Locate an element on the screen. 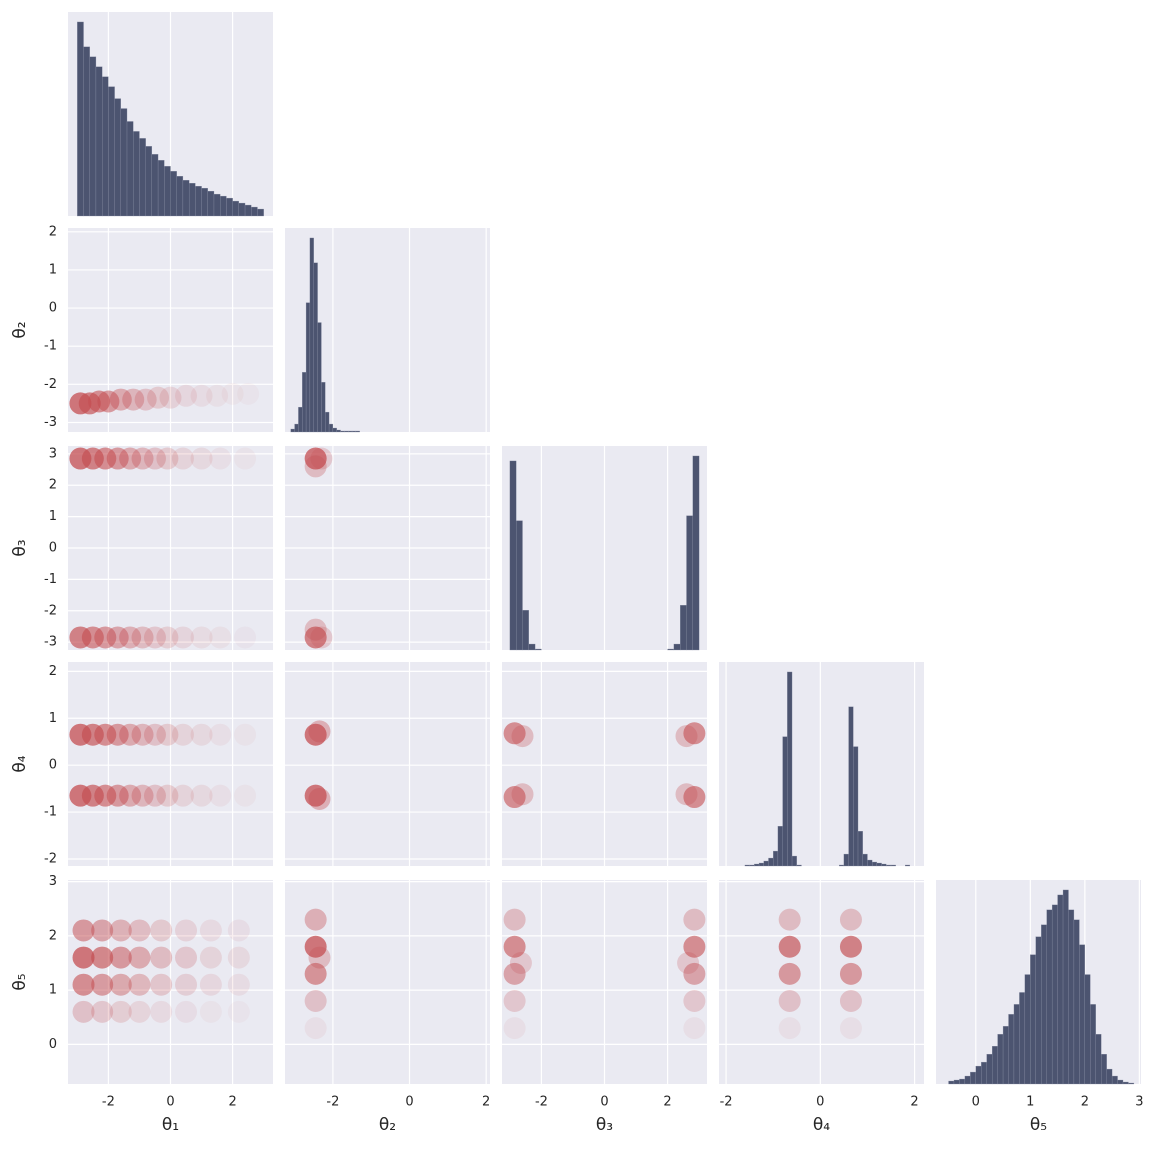 The width and height of the screenshot is (1154, 1149). y-tick-label: 0 is located at coordinates (53, 1044).